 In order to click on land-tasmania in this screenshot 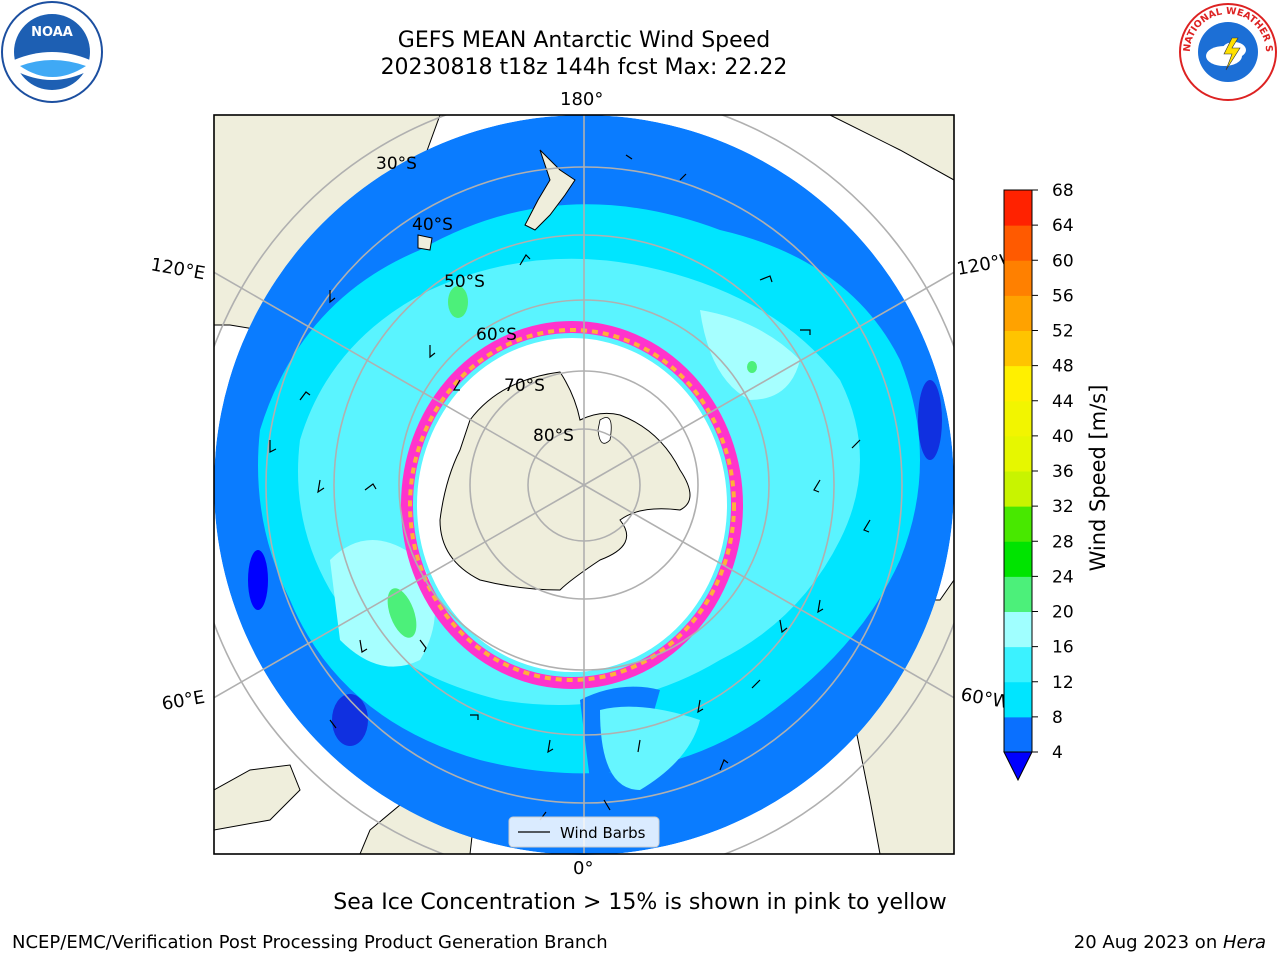, I will do `click(425, 242)`.